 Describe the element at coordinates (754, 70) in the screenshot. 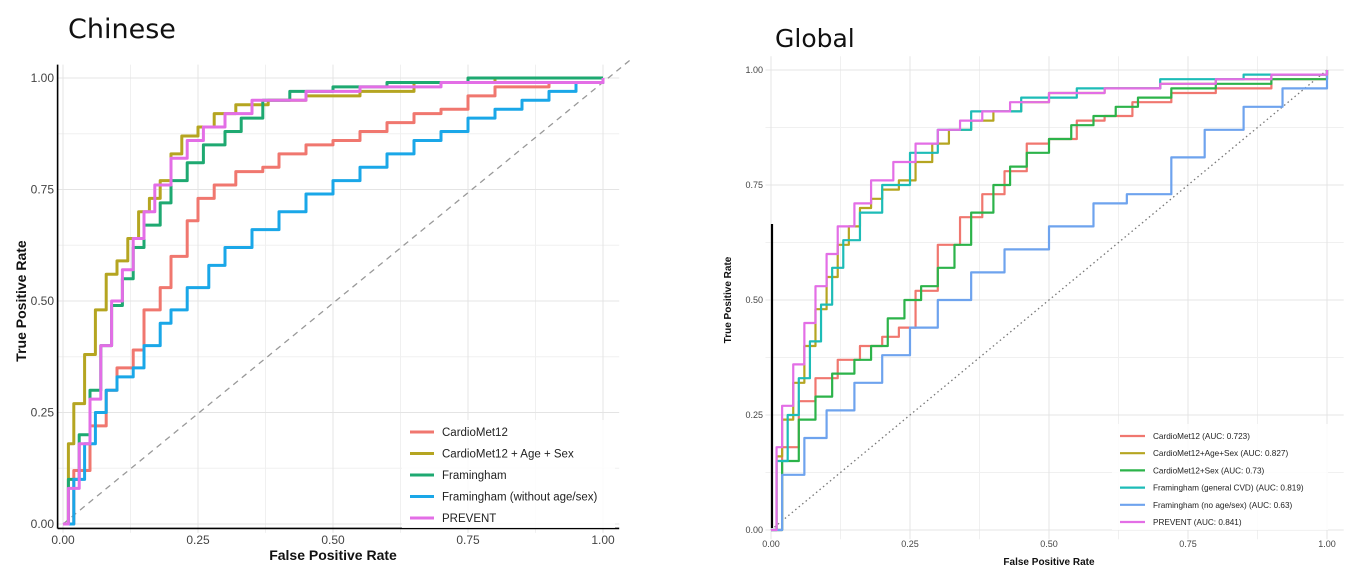

I see `global-y-tick-label: 1.00` at that location.